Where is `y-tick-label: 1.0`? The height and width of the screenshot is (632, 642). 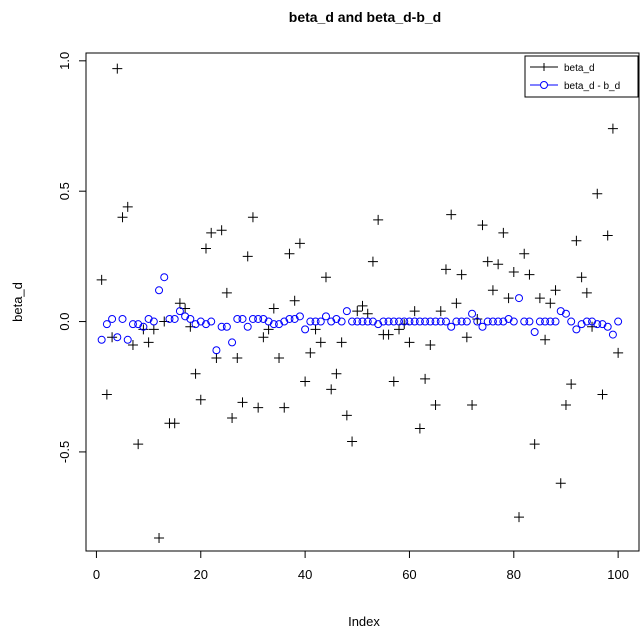 y-tick-label: 1.0 is located at coordinates (64, 61).